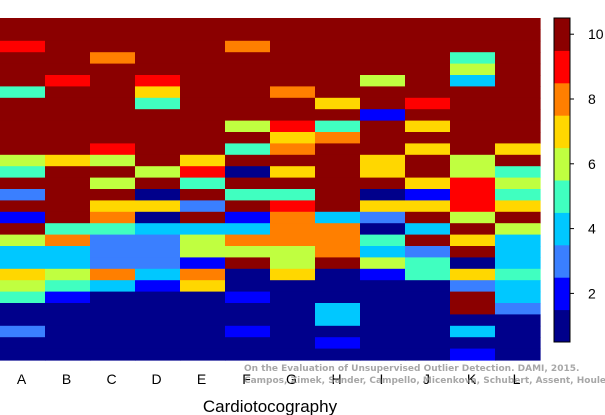 The height and width of the screenshot is (415, 605). Describe the element at coordinates (592, 229) in the screenshot. I see `colorbar-tick-label-4: 4` at that location.